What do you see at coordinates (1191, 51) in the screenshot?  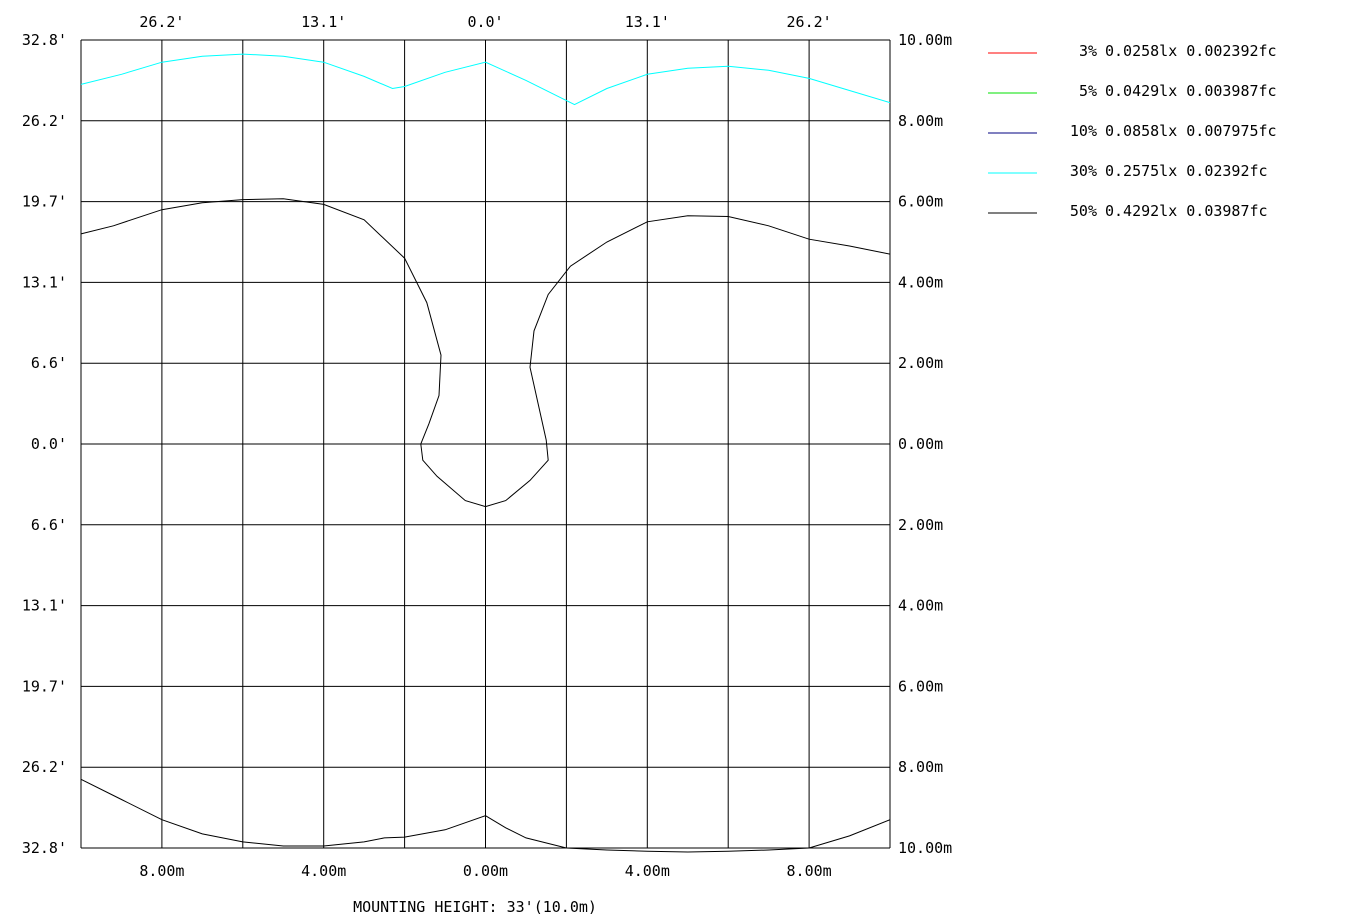 I see `legend-values: 0.0258lx 0.002392fc` at bounding box center [1191, 51].